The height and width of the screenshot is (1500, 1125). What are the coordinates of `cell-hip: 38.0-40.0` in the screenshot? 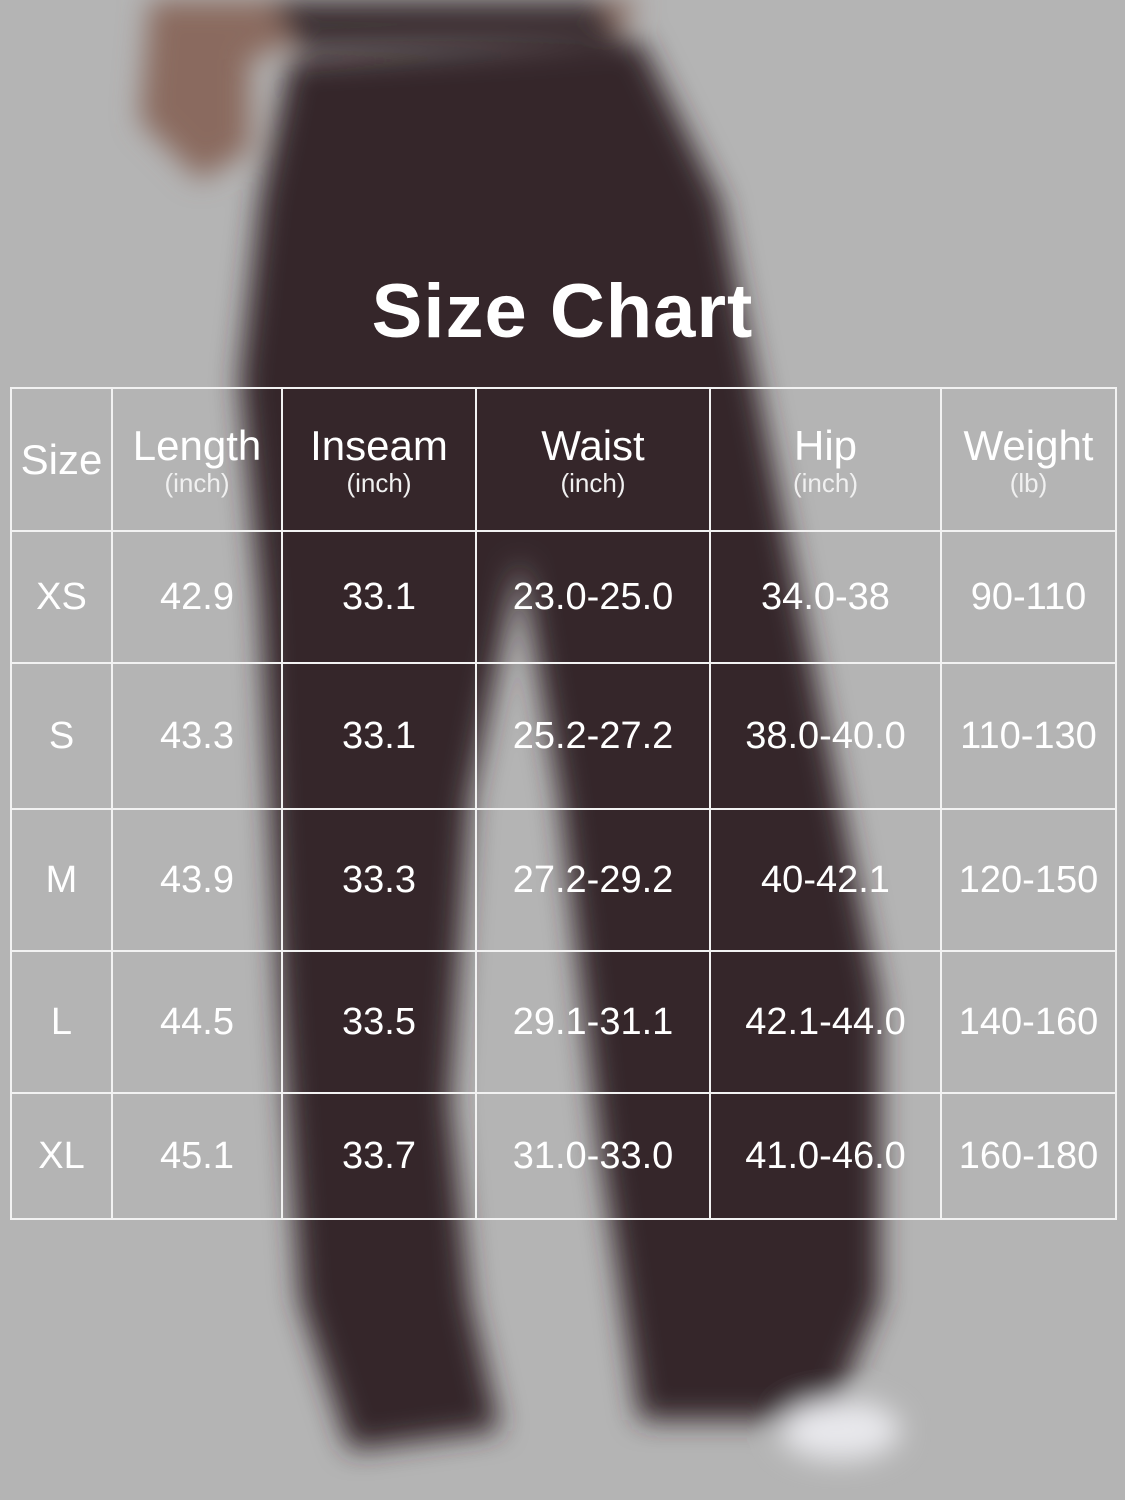 It's located at (825, 736).